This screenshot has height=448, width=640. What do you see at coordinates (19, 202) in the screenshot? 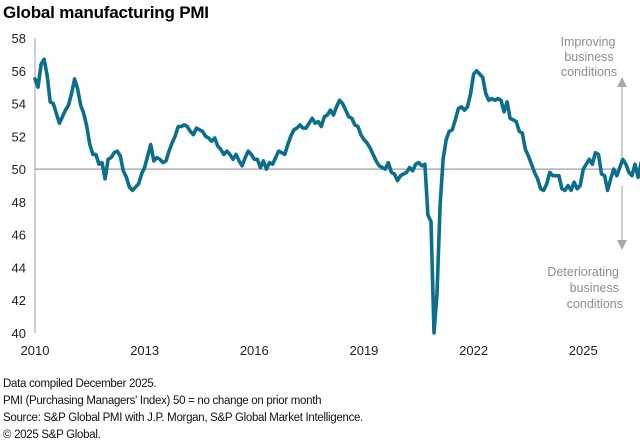
I see `y-tick-label: 48` at bounding box center [19, 202].